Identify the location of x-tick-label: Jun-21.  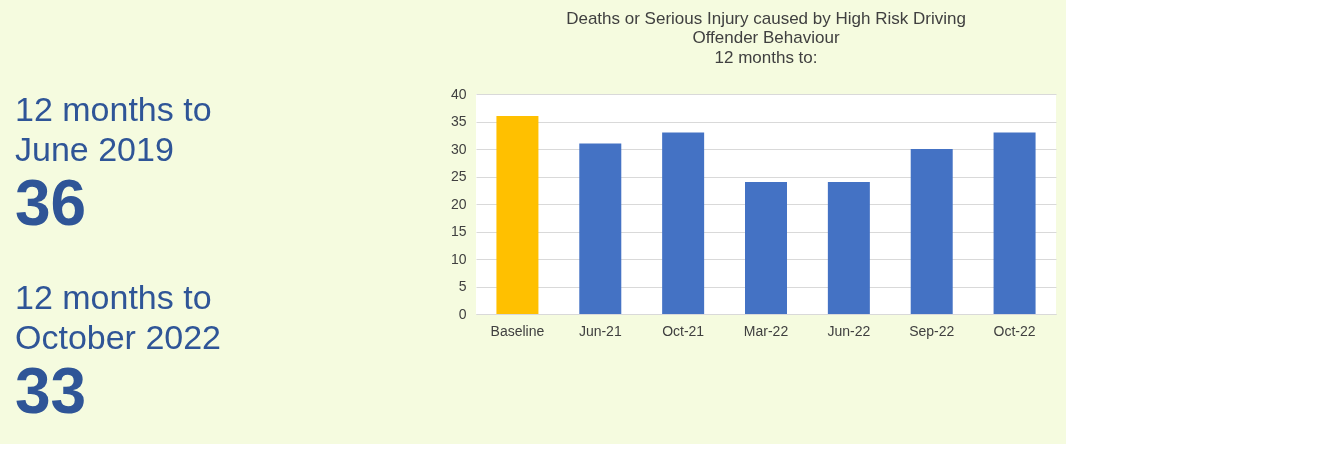
(600, 330).